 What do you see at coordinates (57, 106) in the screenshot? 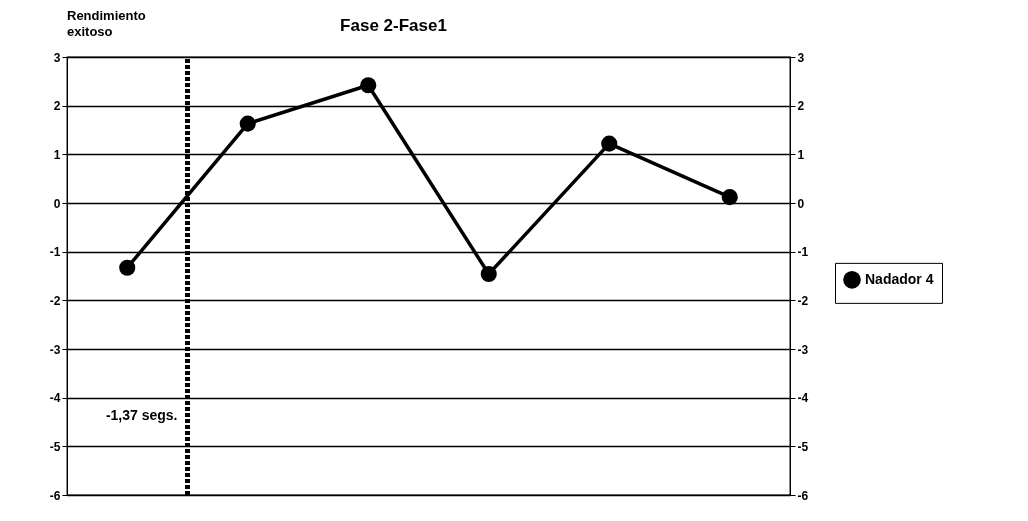
I see `y-tick-label: 2` at bounding box center [57, 106].